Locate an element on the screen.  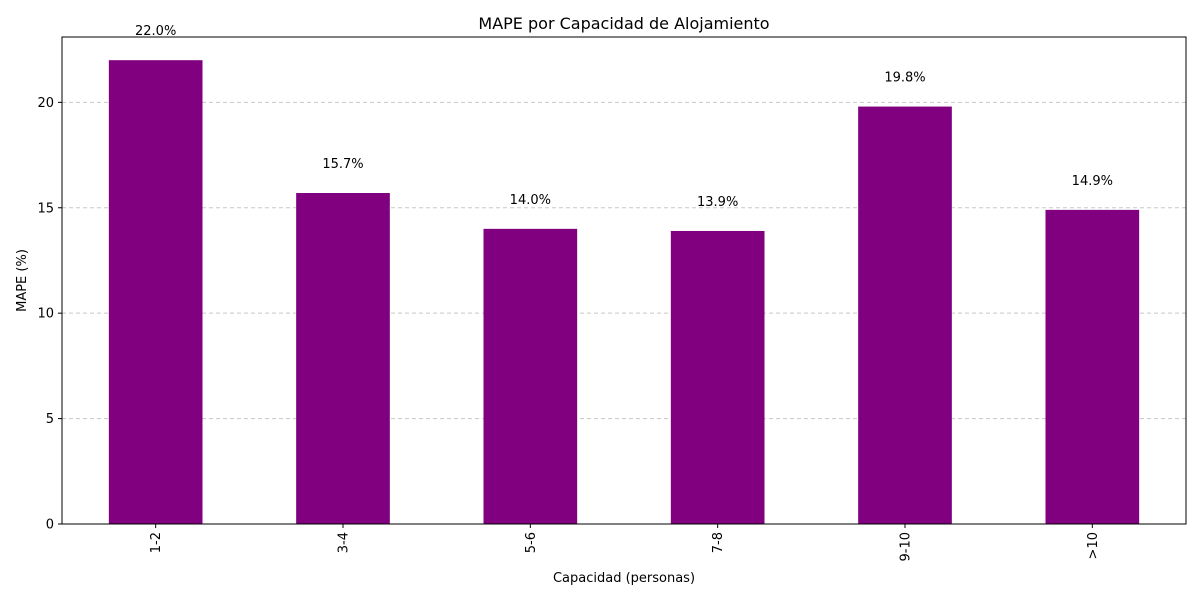
bar-value-label: 14.0% is located at coordinates (530, 200).